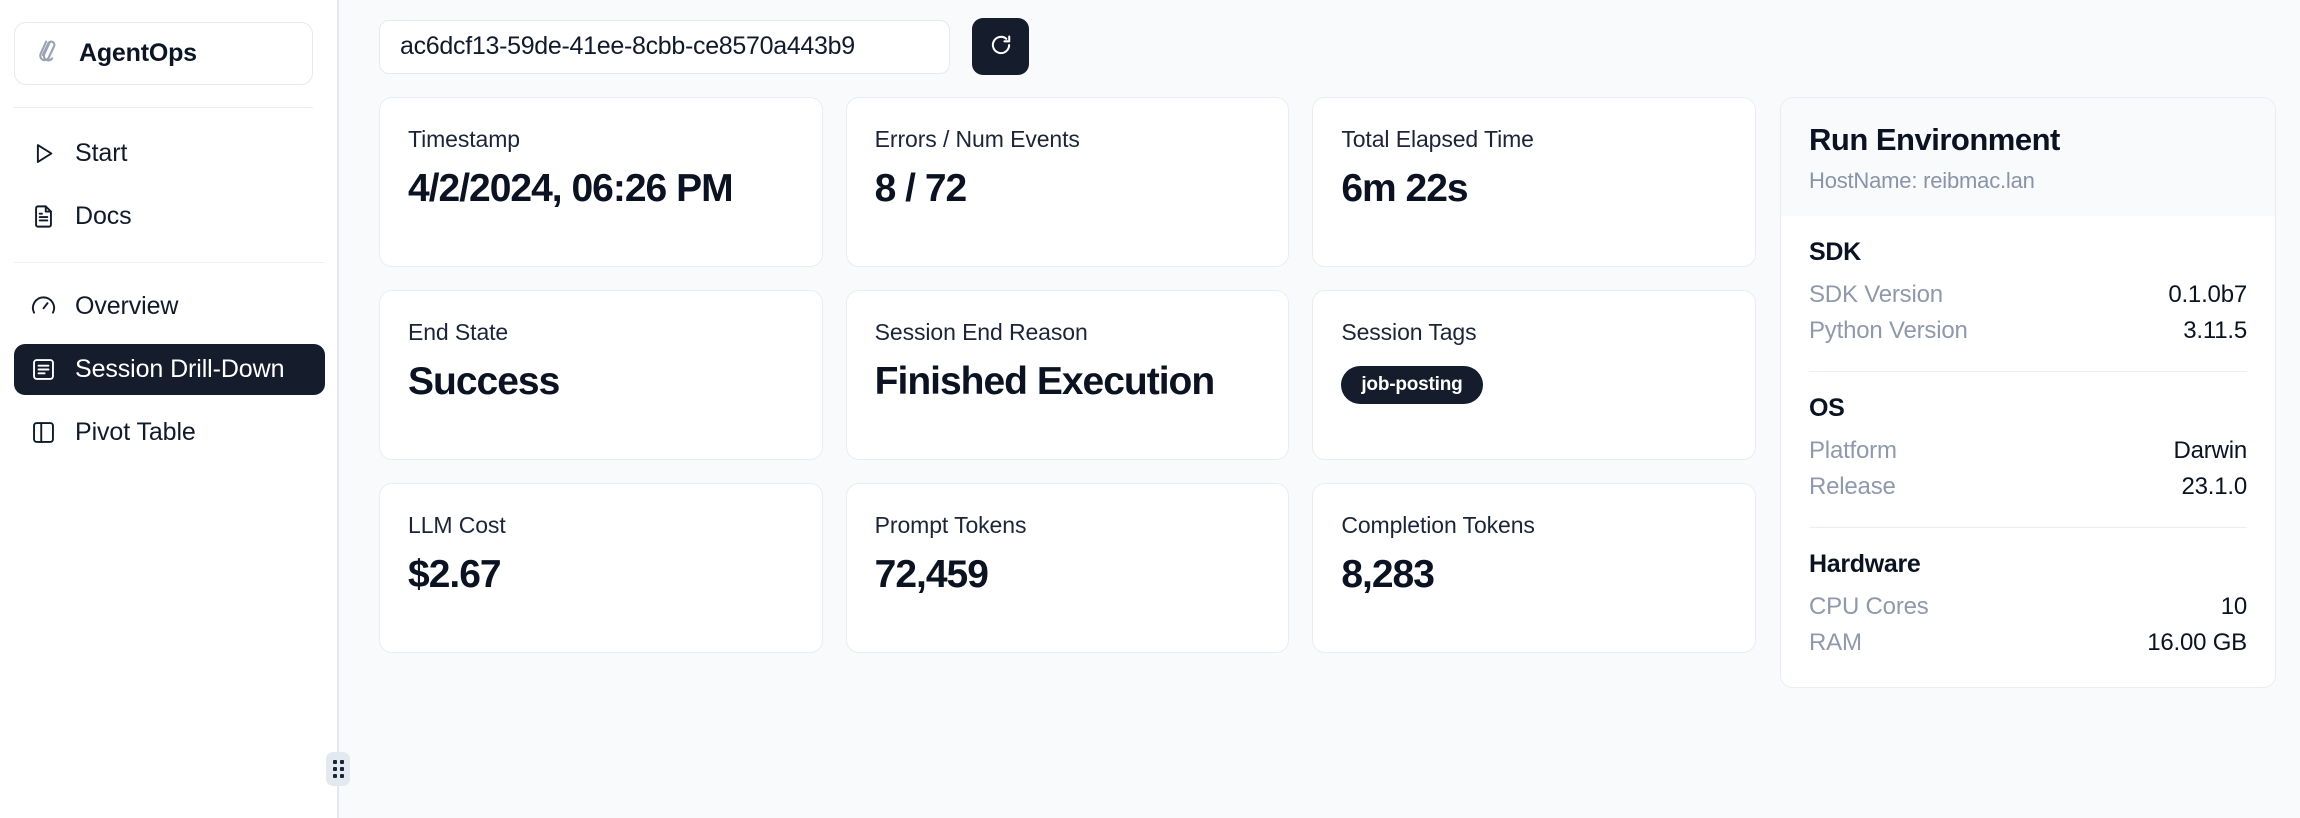 This screenshot has width=2300, height=818. I want to click on env-section-title: Hardware, so click(1865, 564).